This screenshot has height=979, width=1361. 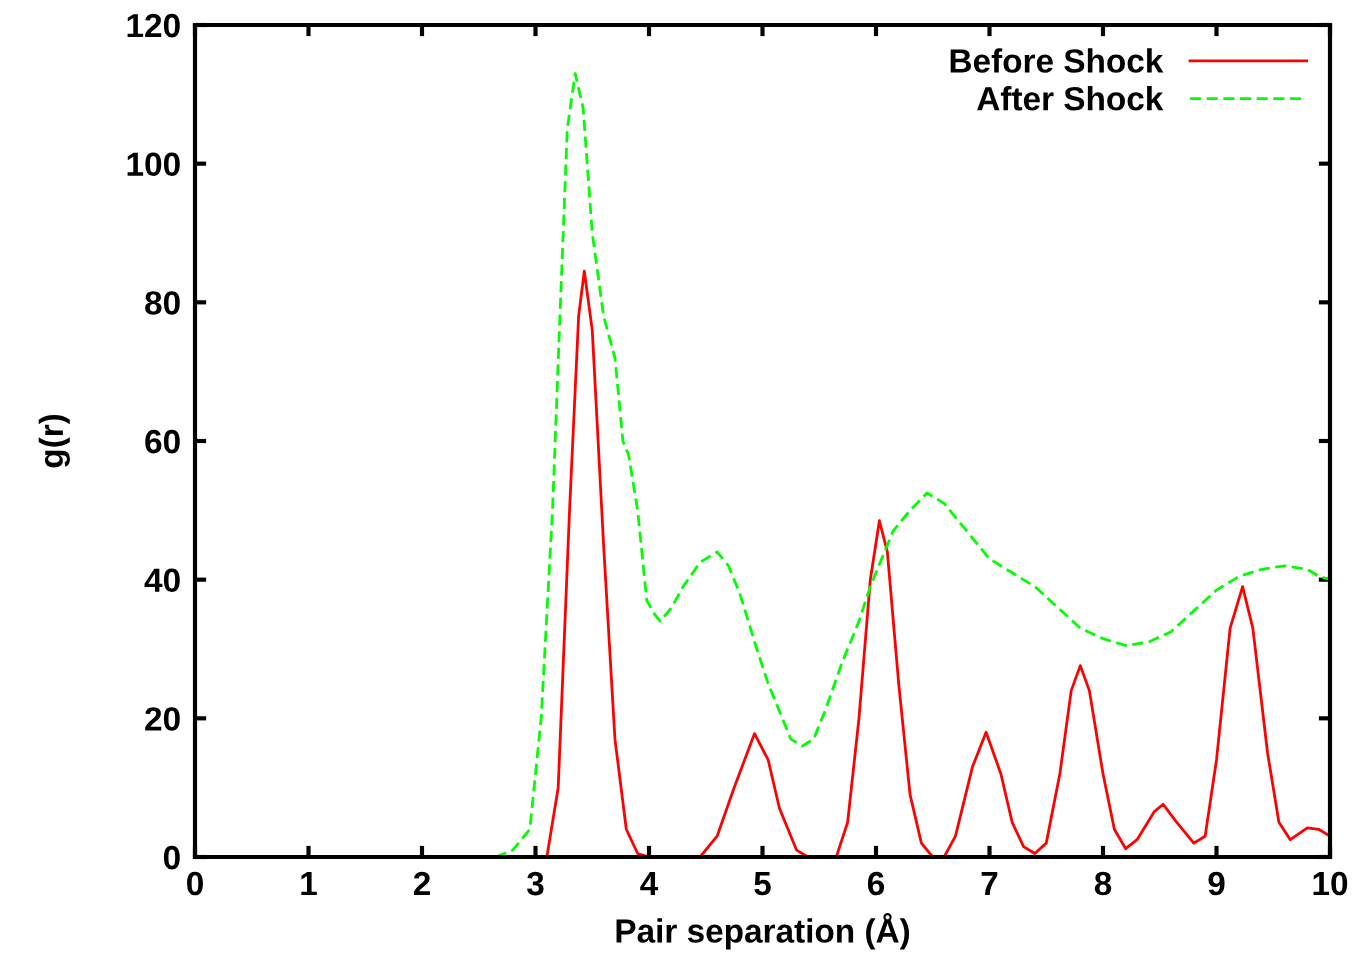 I want to click on y-axis-title: g(r), so click(x=54, y=441).